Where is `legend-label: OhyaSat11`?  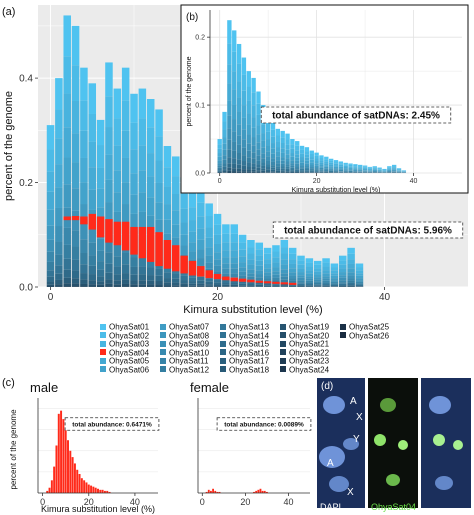
legend-label: OhyaSat11 is located at coordinates (189, 361).